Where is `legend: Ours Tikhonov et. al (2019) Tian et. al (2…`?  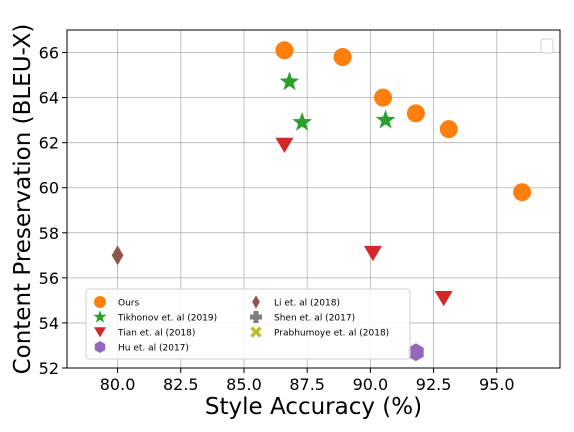
legend: Ours Tikhonov et. al (2019) Tian et. al (2… is located at coordinates (248, 324).